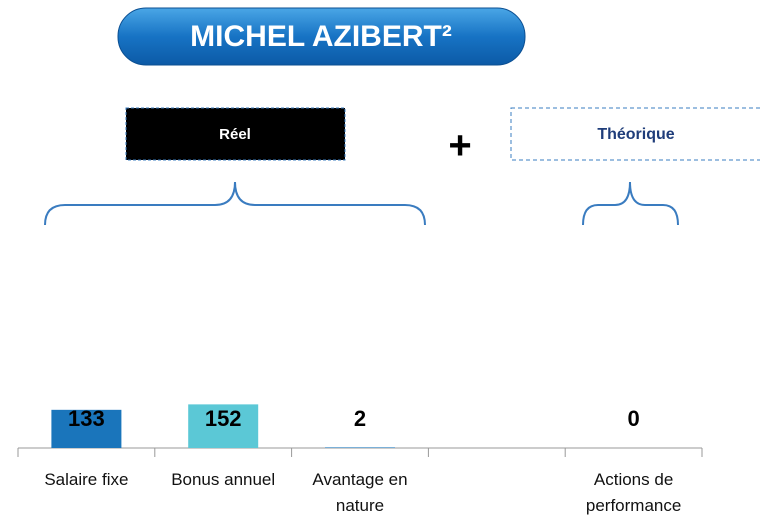 This screenshot has height=525, width=760. I want to click on real-box, so click(235, 134).